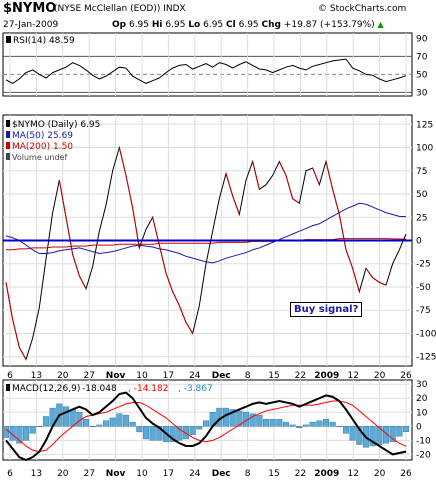 The height and width of the screenshot is (487, 436). What do you see at coordinates (248, 376) in the screenshot?
I see `price-x-label: 8` at bounding box center [248, 376].